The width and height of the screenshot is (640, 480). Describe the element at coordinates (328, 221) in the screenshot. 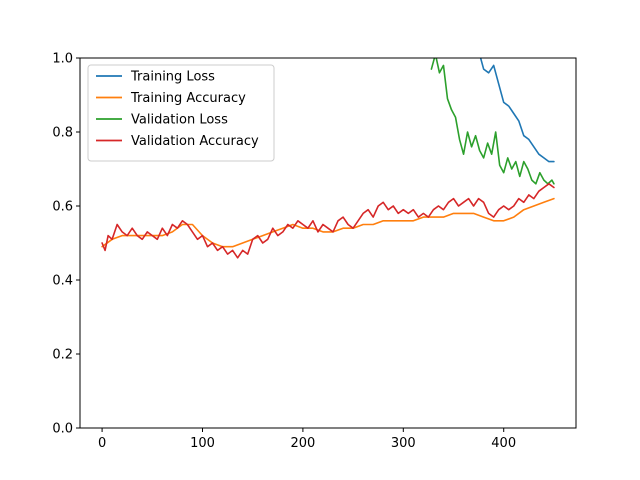

I see `series-line-validation-accuracy` at that location.